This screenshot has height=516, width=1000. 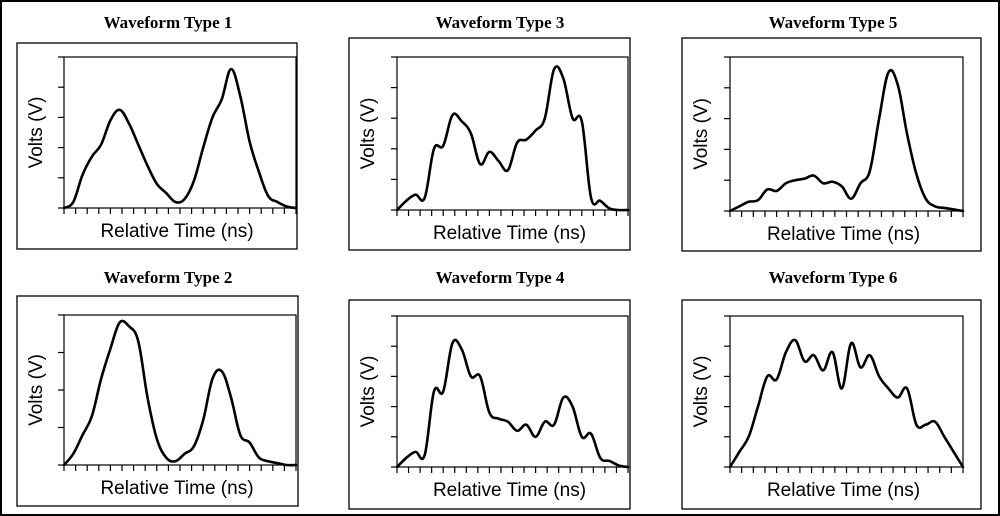 I want to click on panel-title: Waveform Type 5, so click(x=833, y=22).